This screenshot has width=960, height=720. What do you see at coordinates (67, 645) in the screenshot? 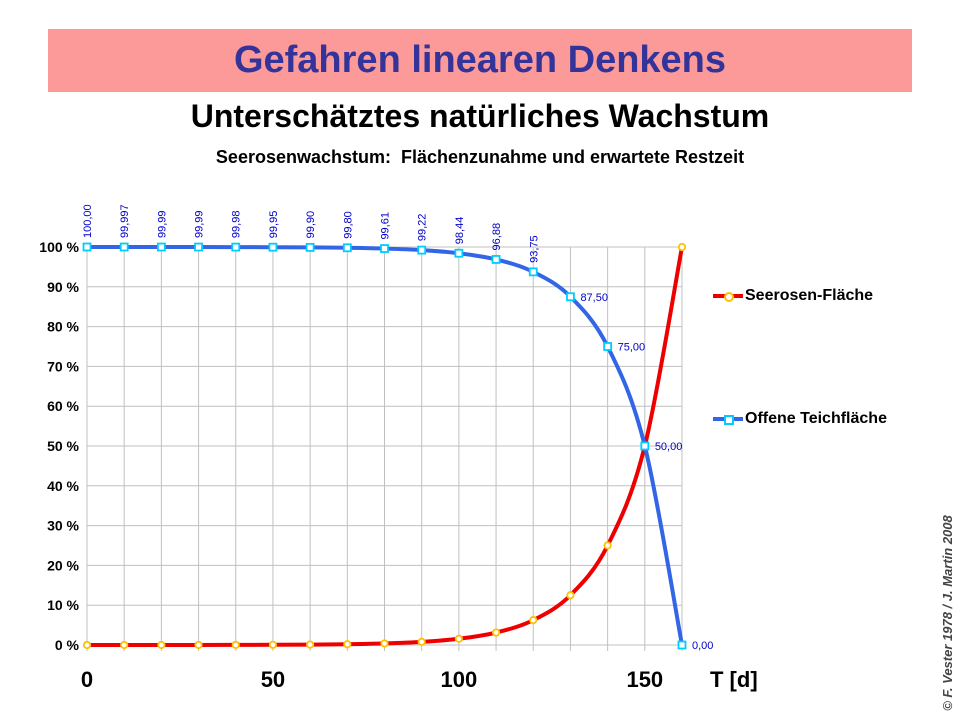
I see `y-tick-label: 0 %` at bounding box center [67, 645].